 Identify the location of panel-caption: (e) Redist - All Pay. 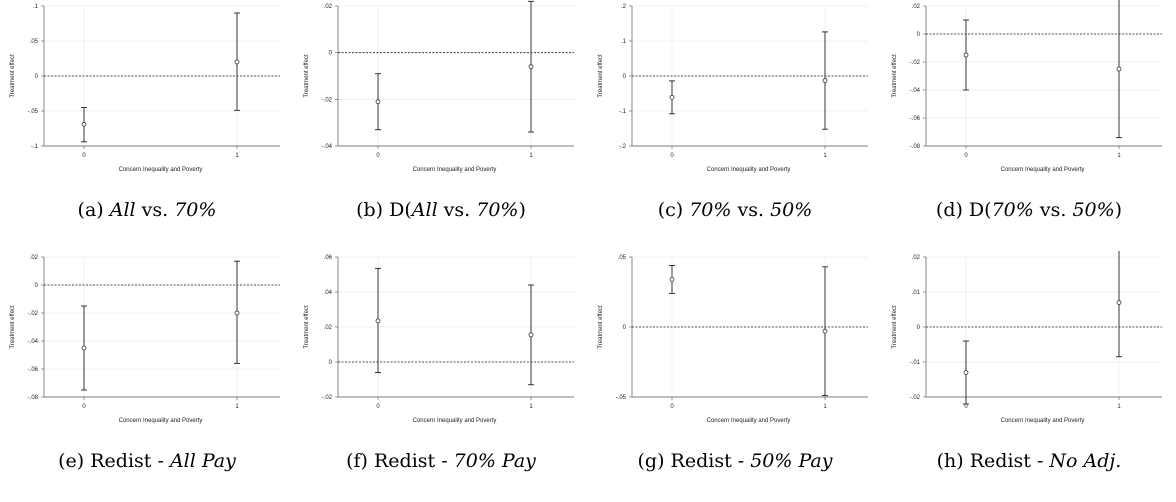
(147, 461).